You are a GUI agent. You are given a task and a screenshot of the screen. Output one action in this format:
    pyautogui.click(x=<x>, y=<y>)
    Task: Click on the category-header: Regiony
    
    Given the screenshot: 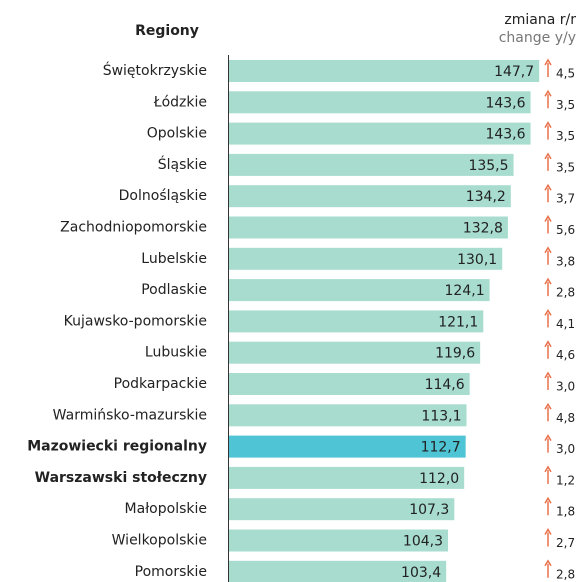 What is the action you would take?
    pyautogui.click(x=167, y=31)
    